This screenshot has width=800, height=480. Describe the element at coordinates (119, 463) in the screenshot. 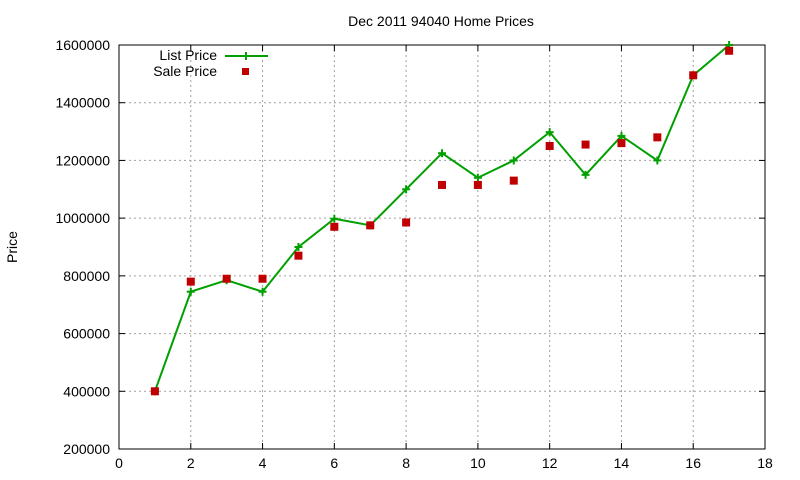

I see `x-tick-label: 0` at that location.